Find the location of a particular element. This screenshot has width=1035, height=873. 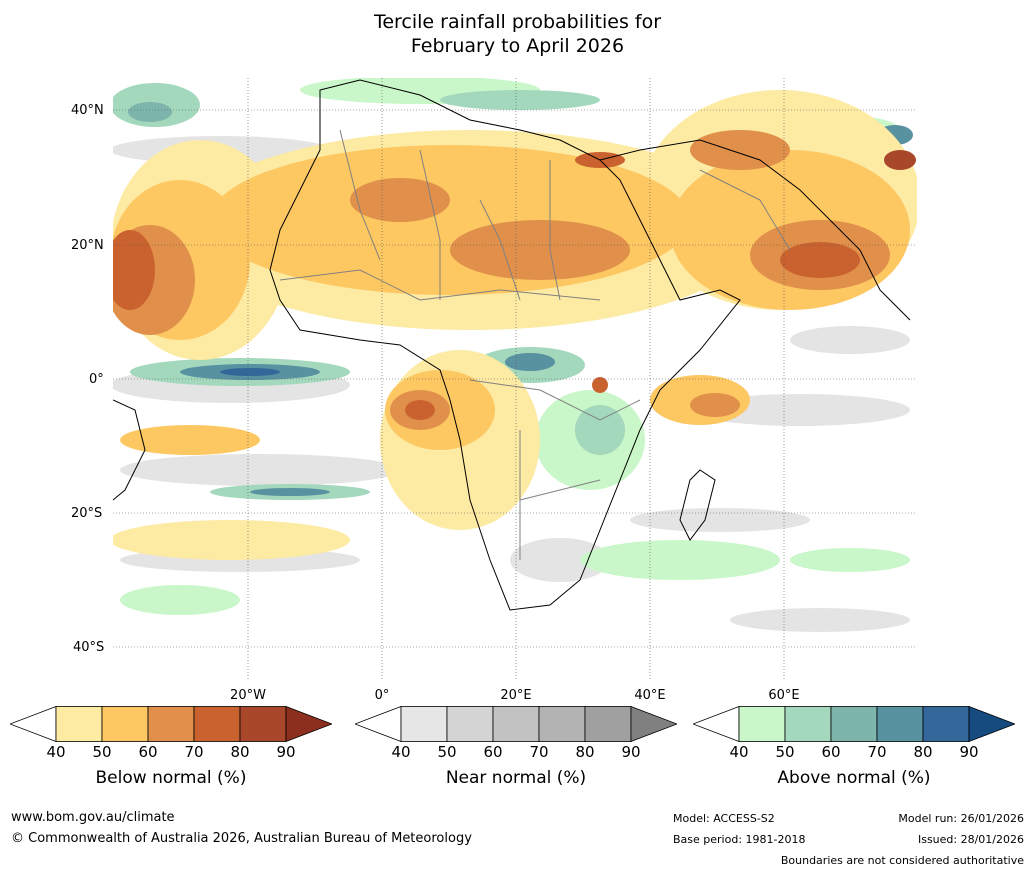

title-line-2: February to April 2026 is located at coordinates (517, 46).